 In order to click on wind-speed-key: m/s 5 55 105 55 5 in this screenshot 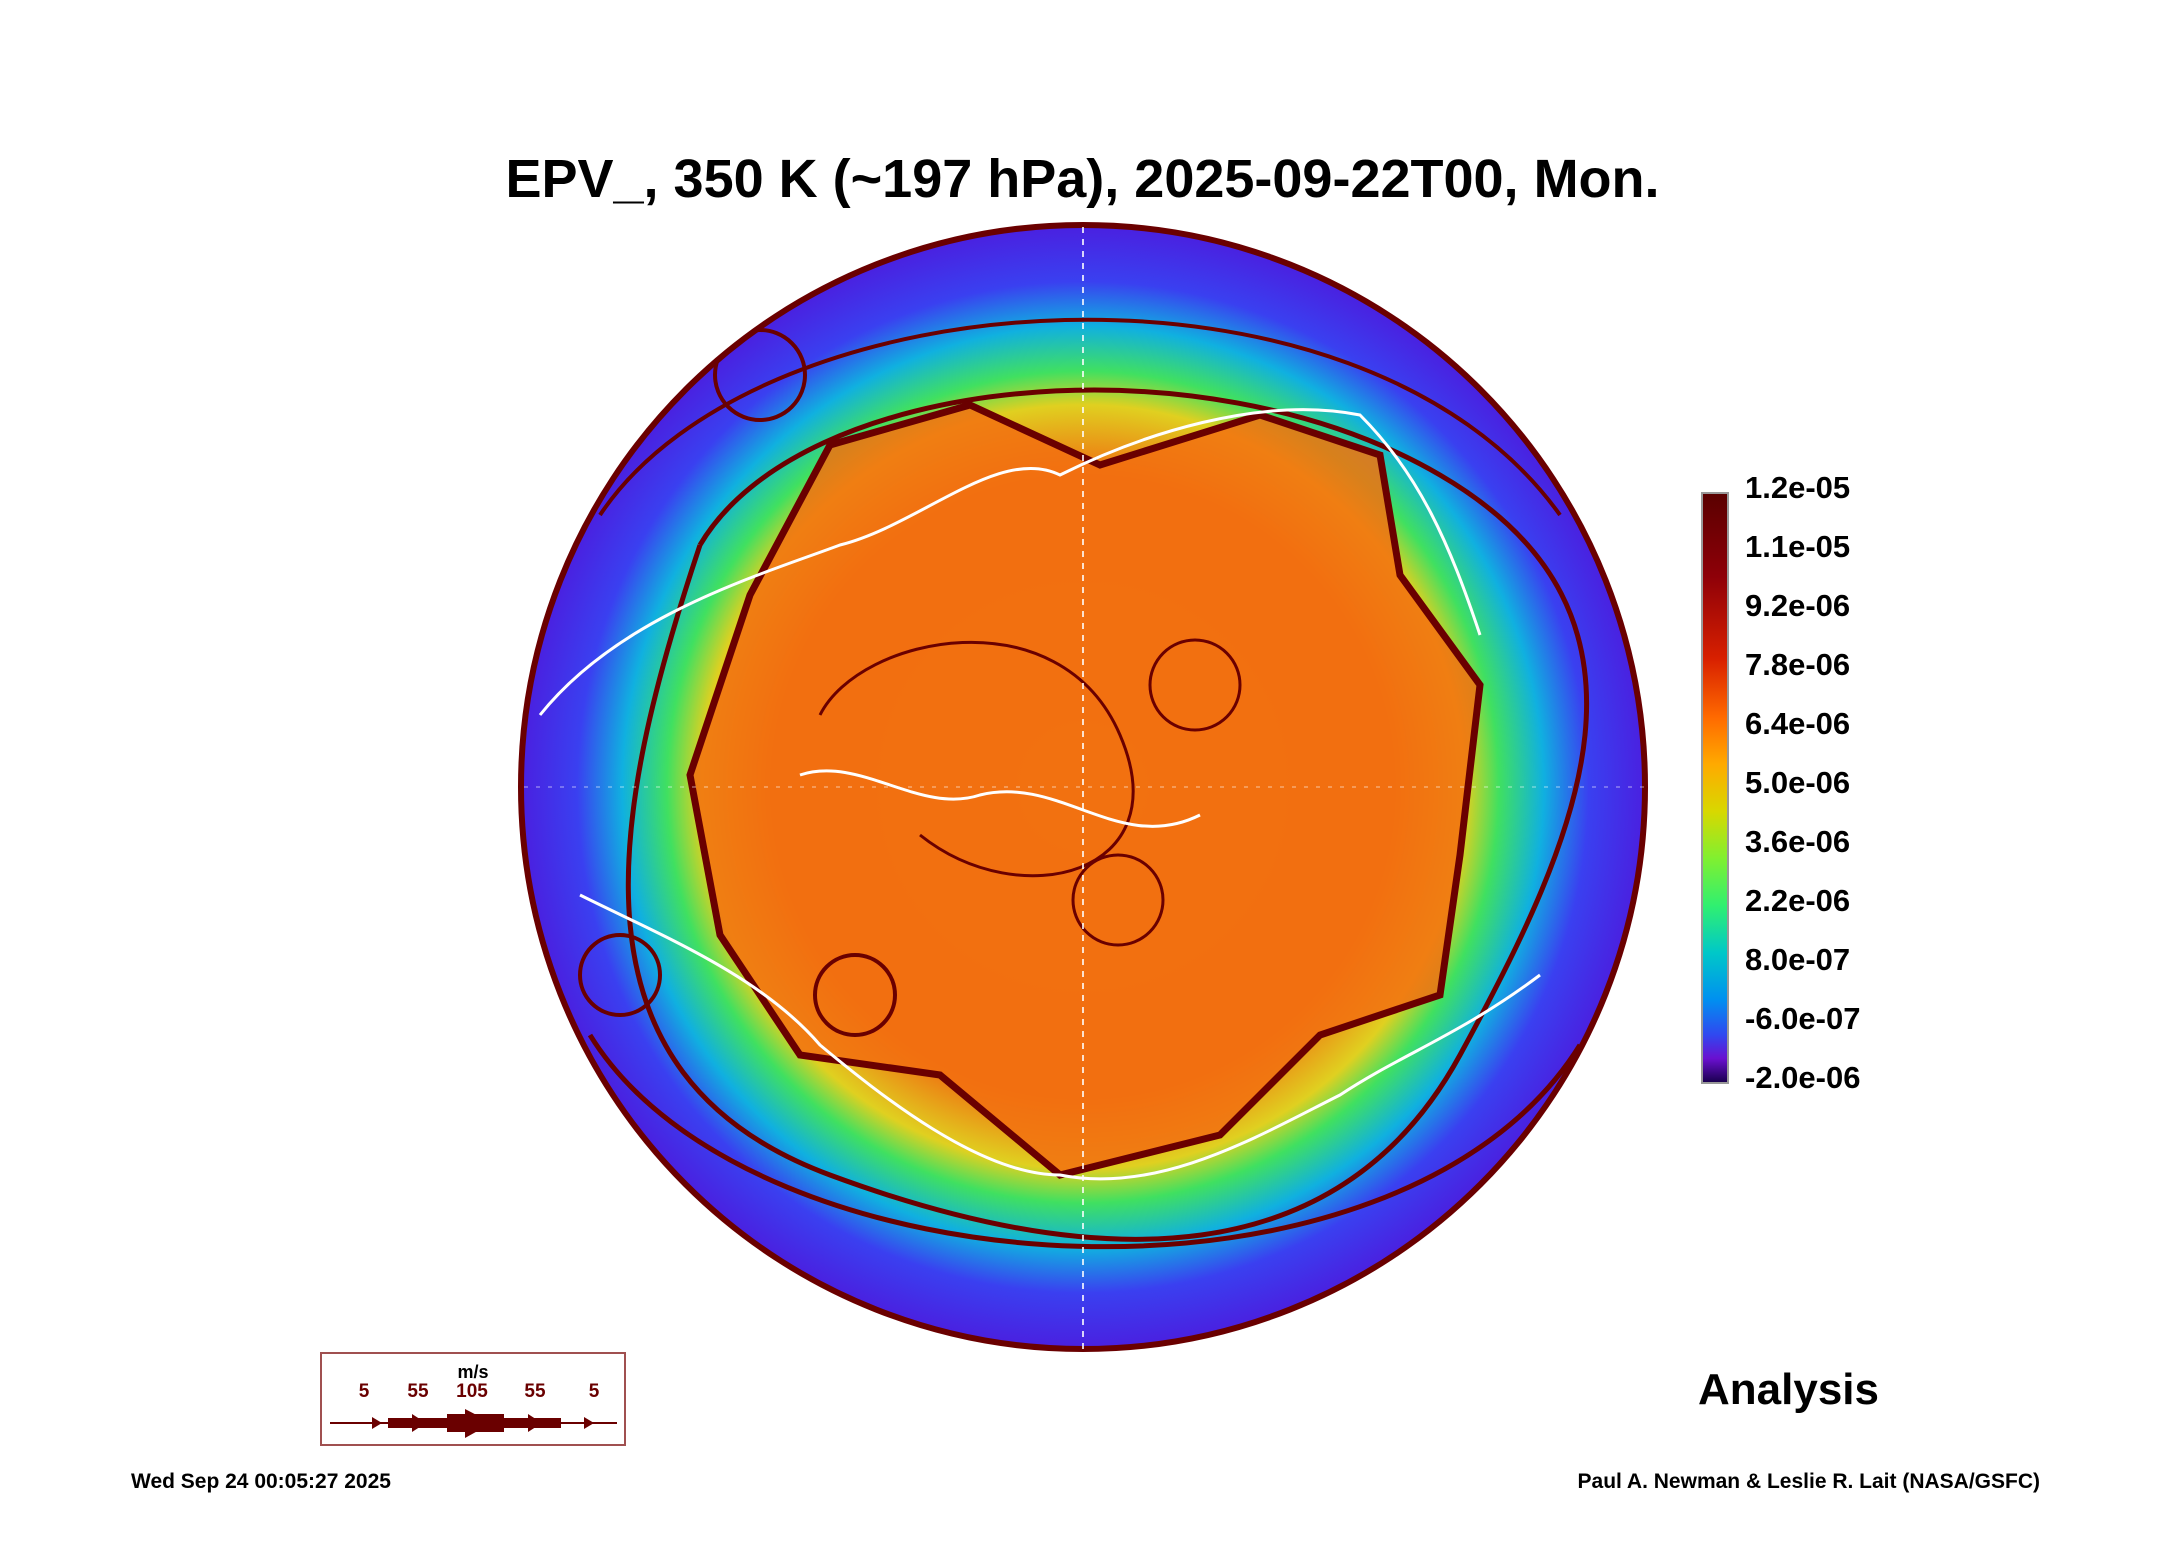, I will do `click(473, 1399)`.